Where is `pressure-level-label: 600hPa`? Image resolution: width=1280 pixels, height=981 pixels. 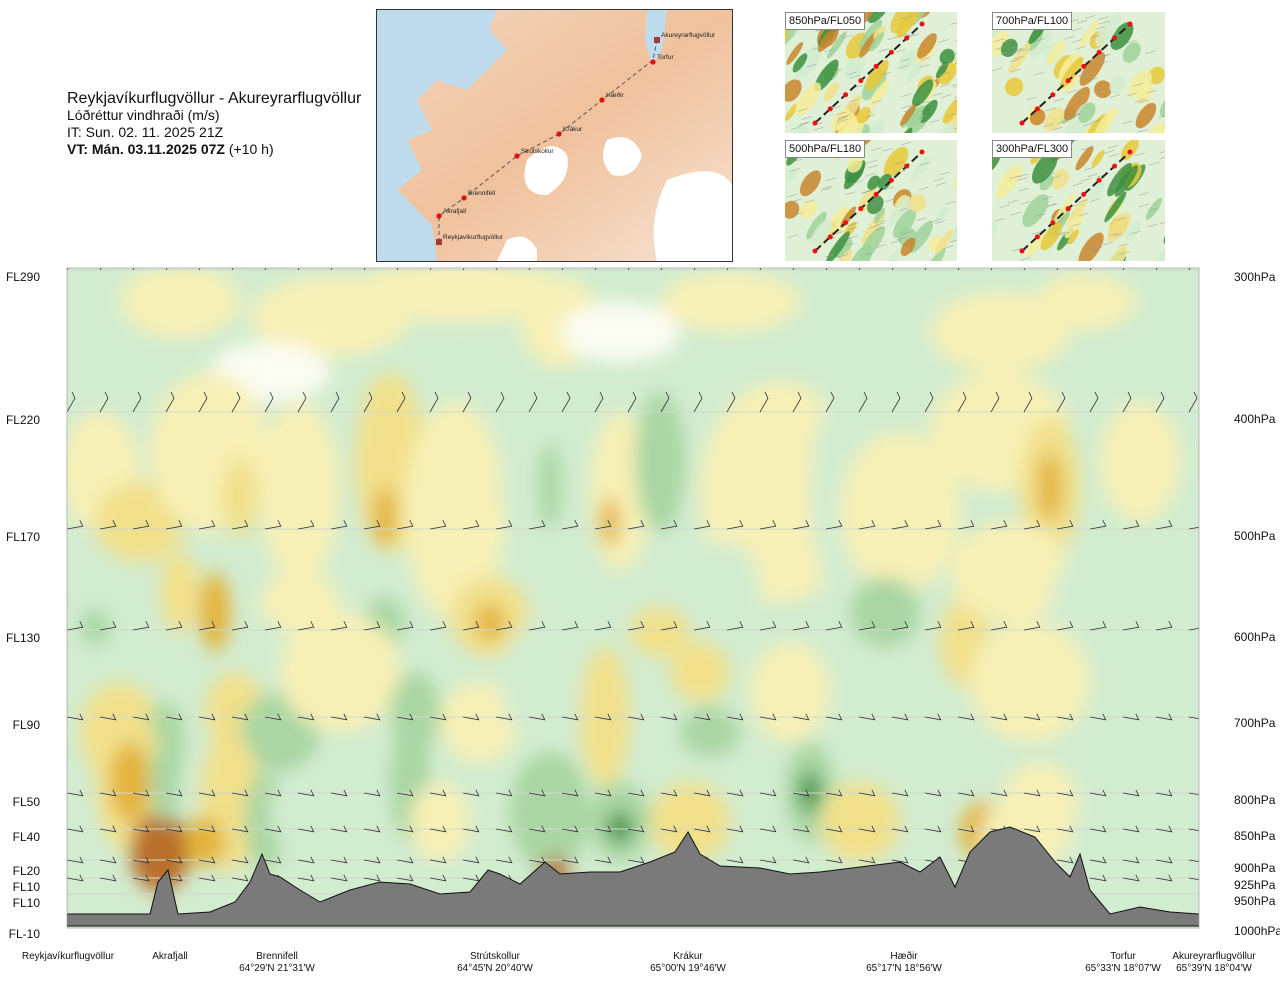
pressure-level-label: 600hPa is located at coordinates (1255, 637).